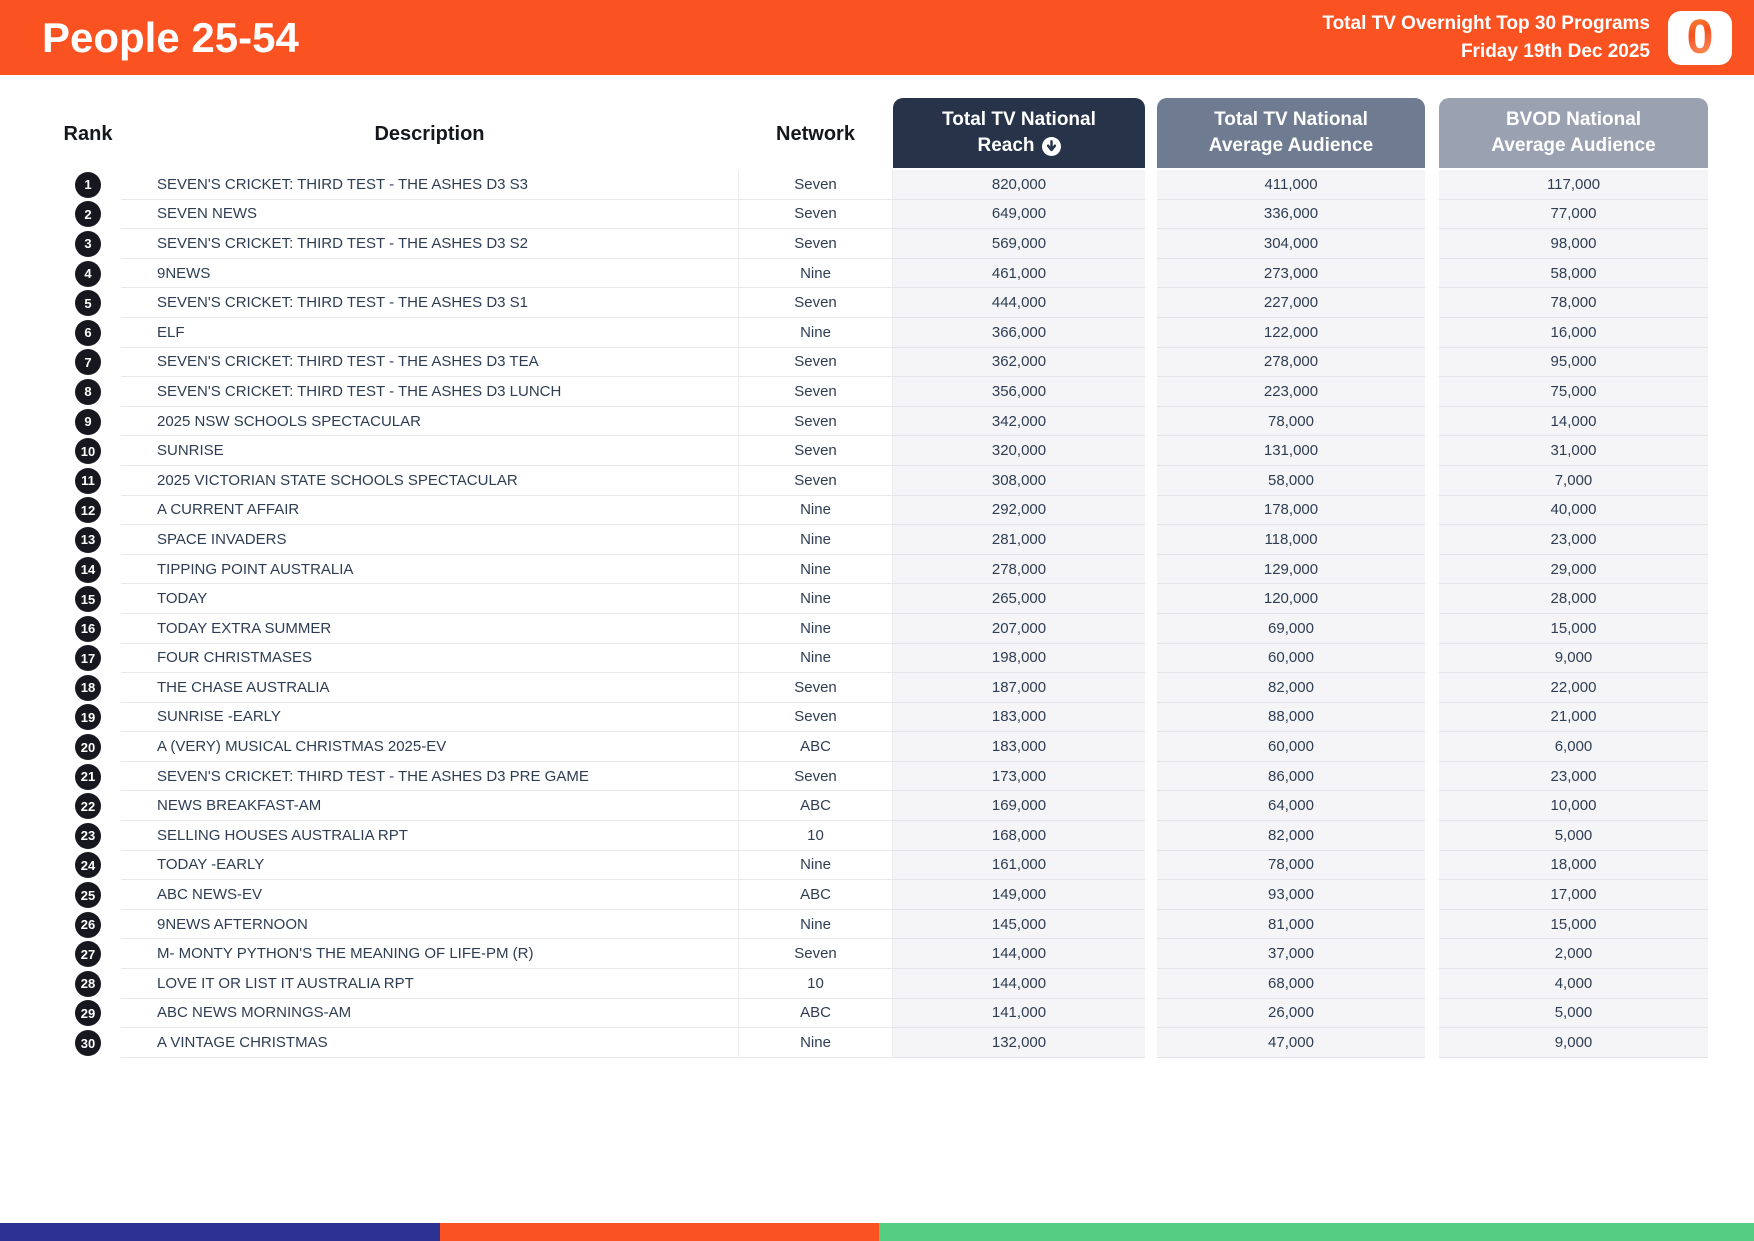  What do you see at coordinates (429, 806) in the screenshot?
I see `description-cell: NEWS BREAKFAST-AM` at bounding box center [429, 806].